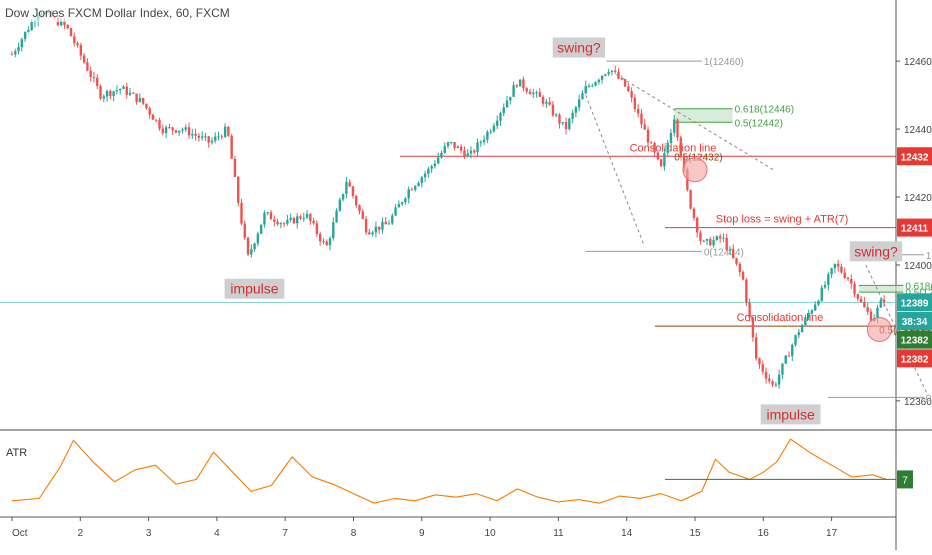  What do you see at coordinates (915, 322) in the screenshot?
I see `price-axis-badge-text: 38:34` at bounding box center [915, 322].